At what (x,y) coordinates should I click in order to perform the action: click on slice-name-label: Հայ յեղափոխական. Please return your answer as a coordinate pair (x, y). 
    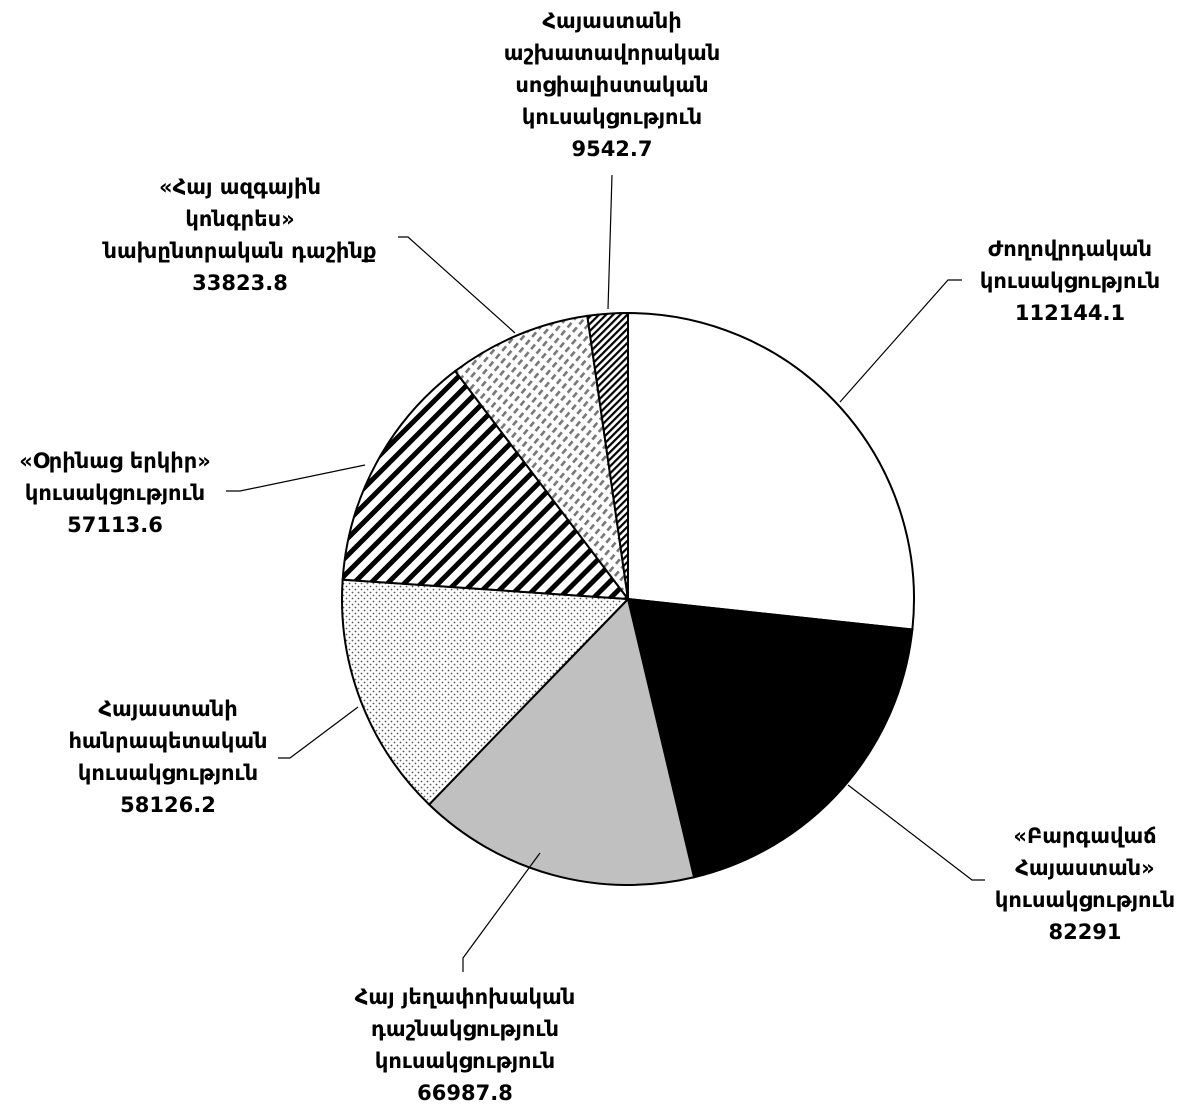
    Looking at the image, I should click on (465, 997).